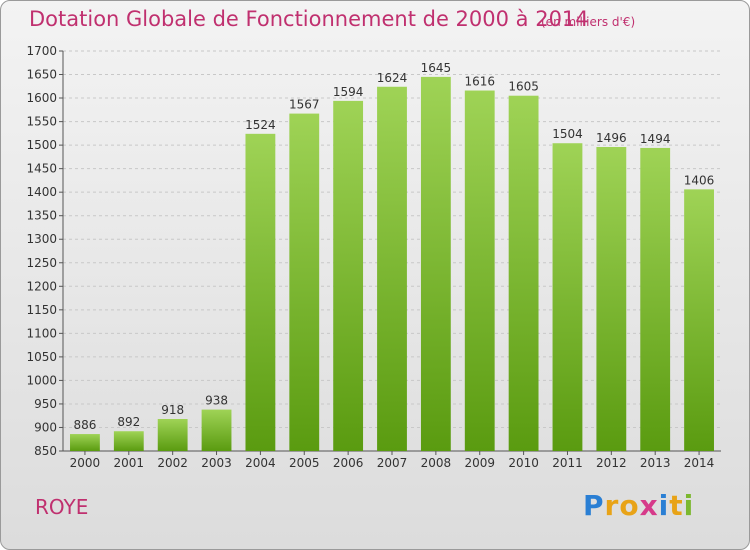  Describe the element at coordinates (523, 273) in the screenshot. I see `bar-2010` at that location.